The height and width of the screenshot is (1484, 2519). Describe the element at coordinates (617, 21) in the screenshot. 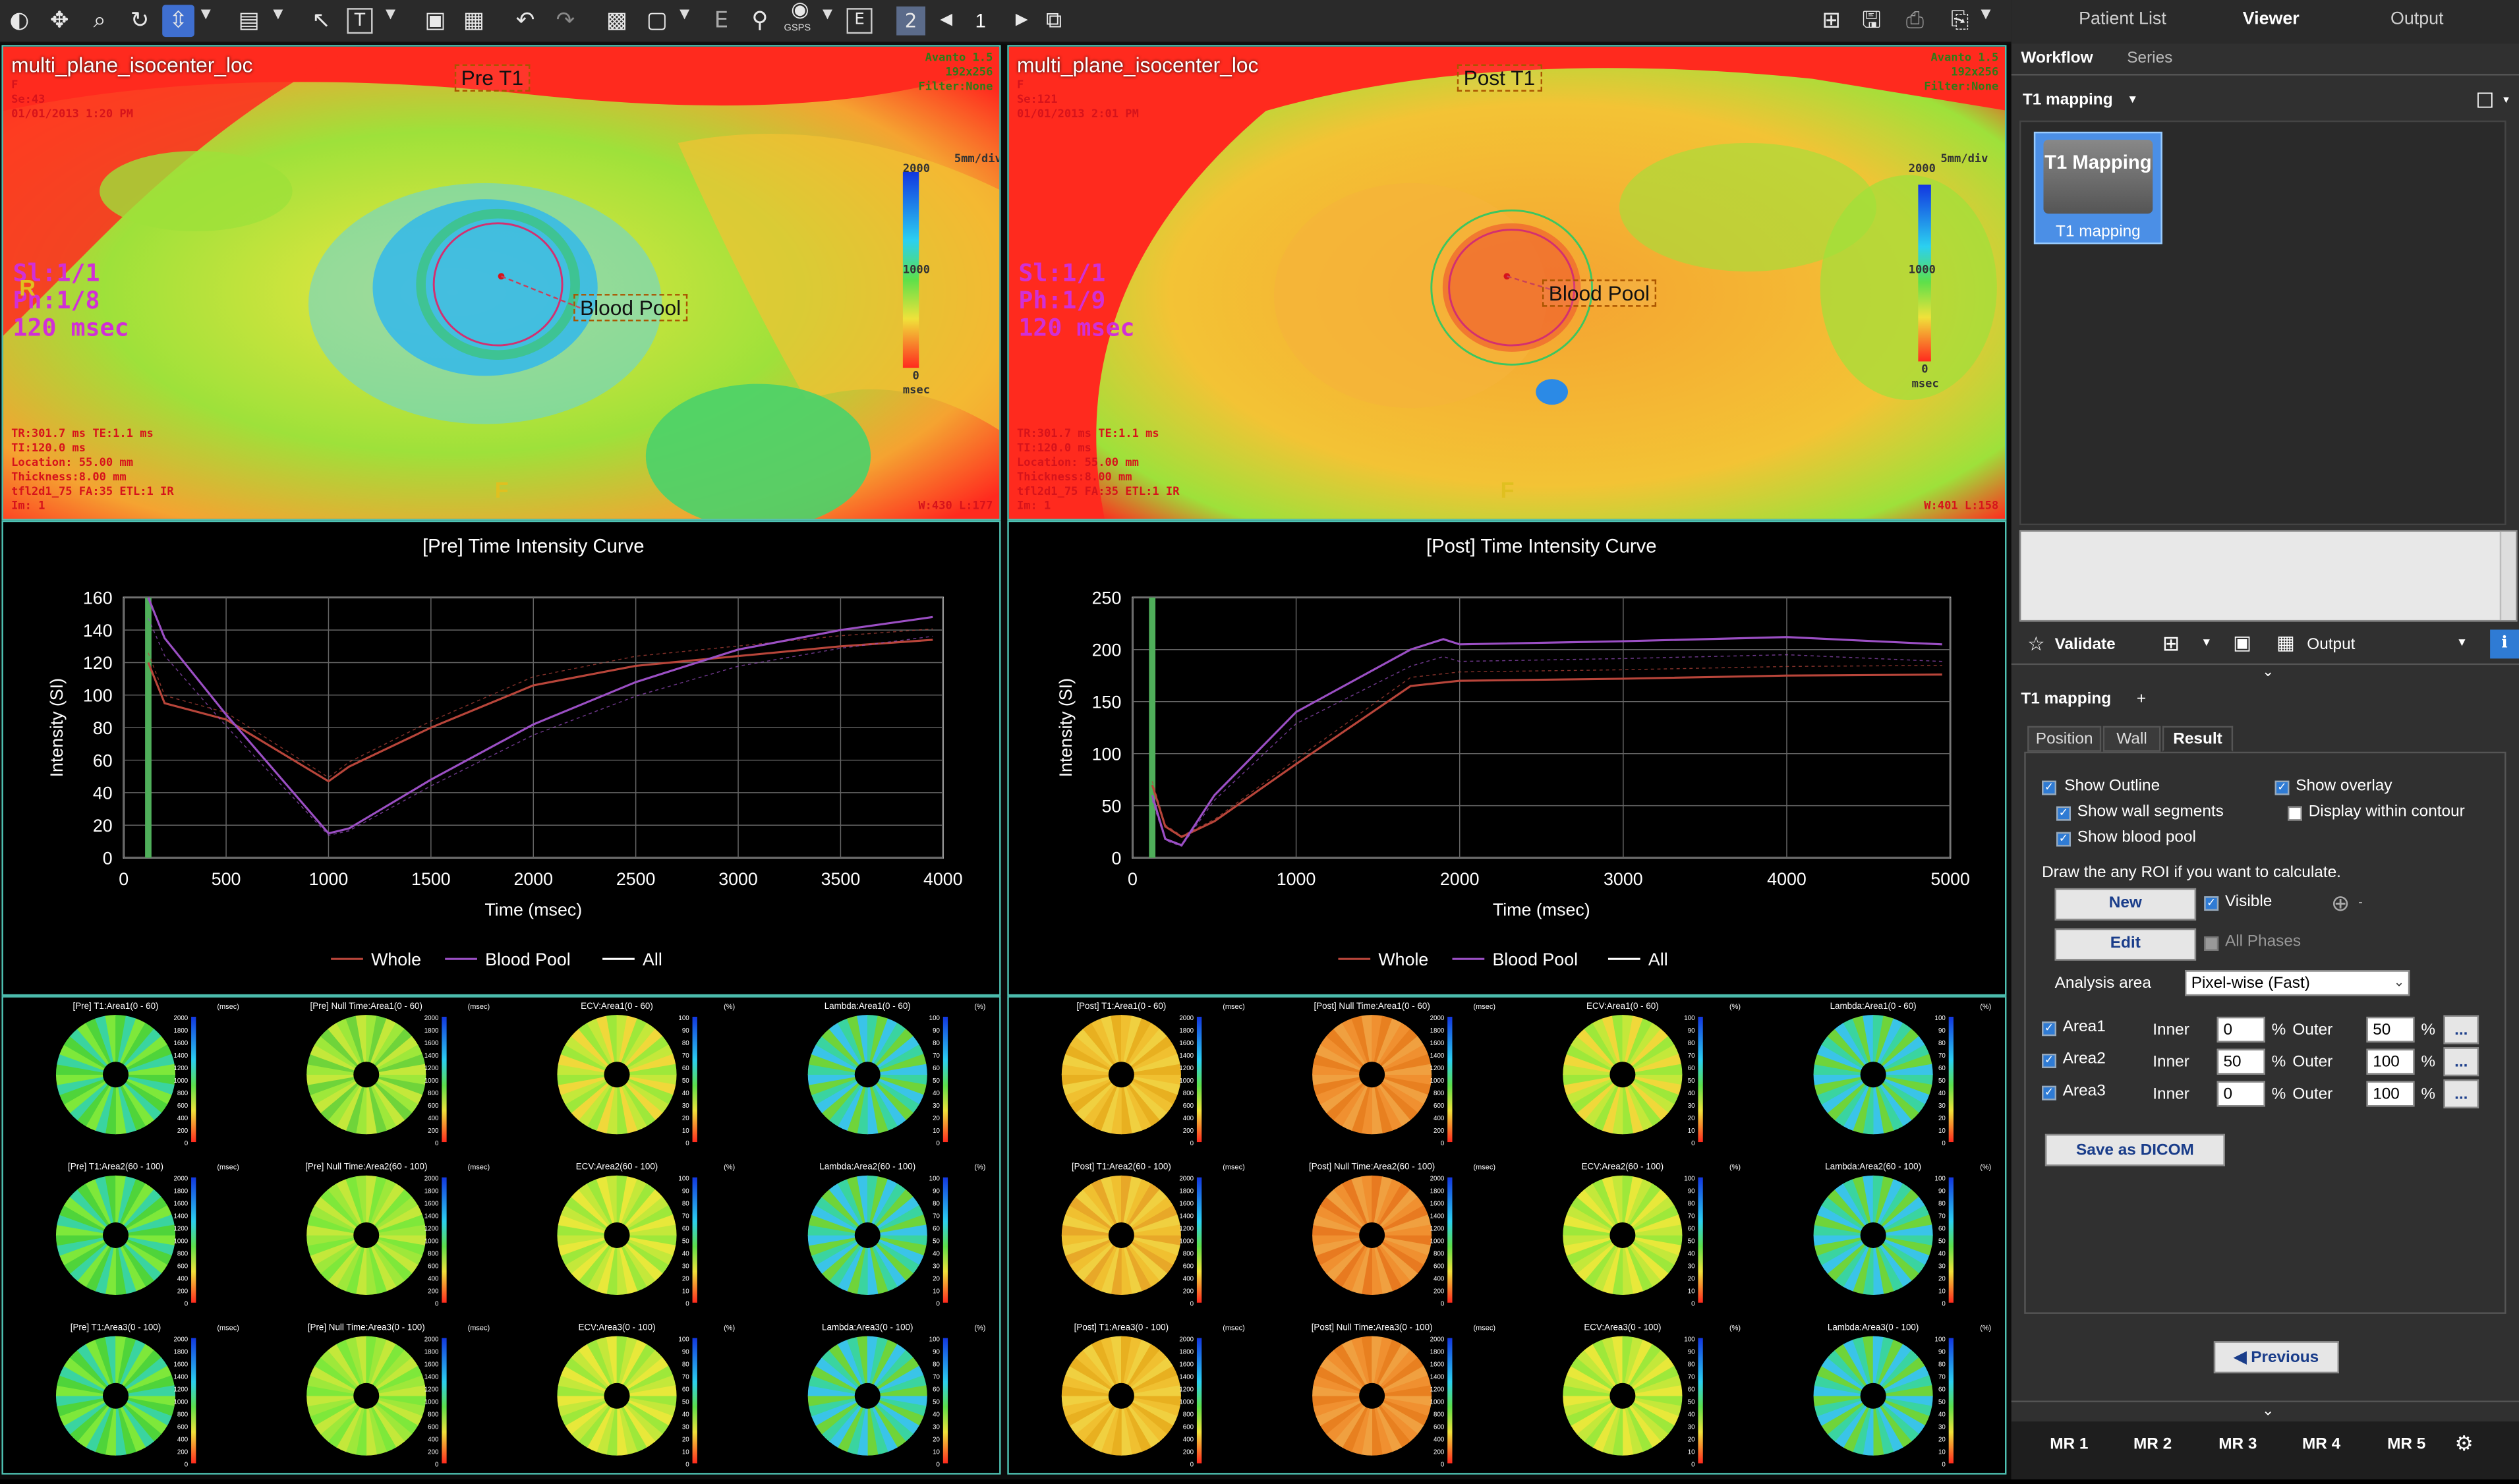

I see `color-map-icon: ▩` at that location.